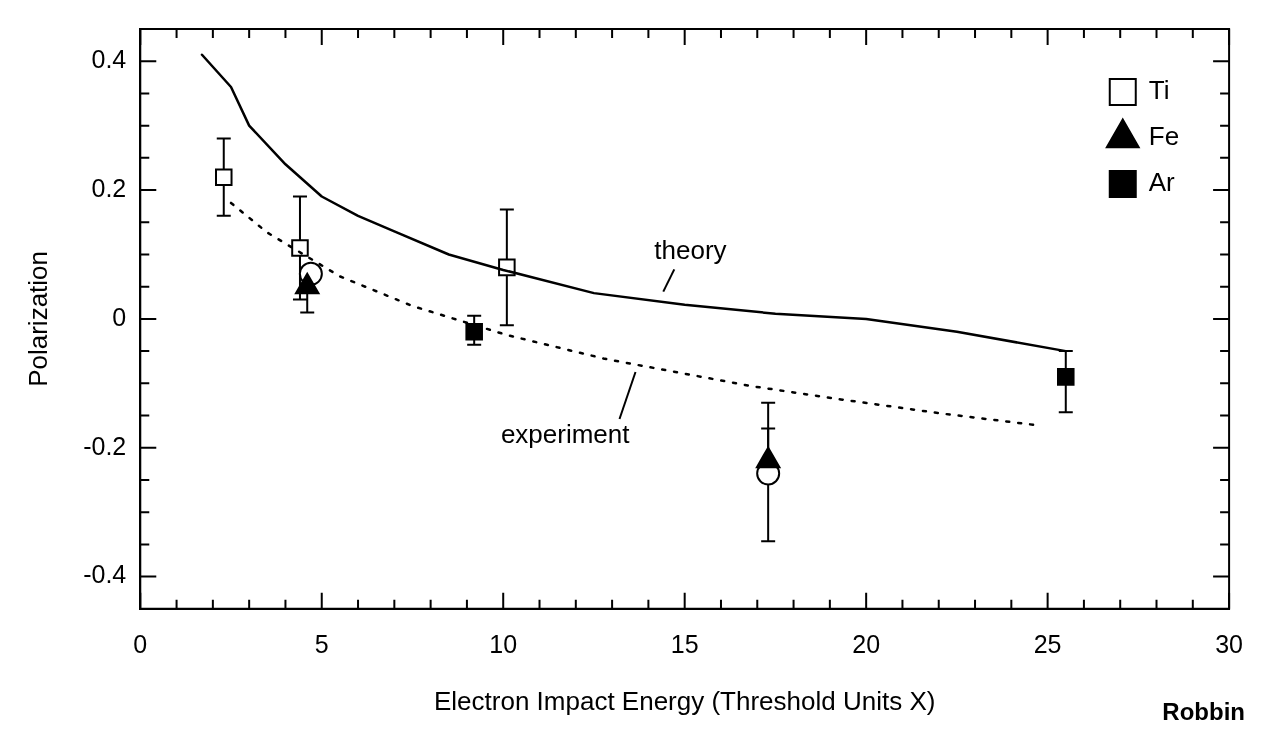 The width and height of the screenshot is (1265, 738). I want to click on x-tick-label: 10, so click(503, 643).